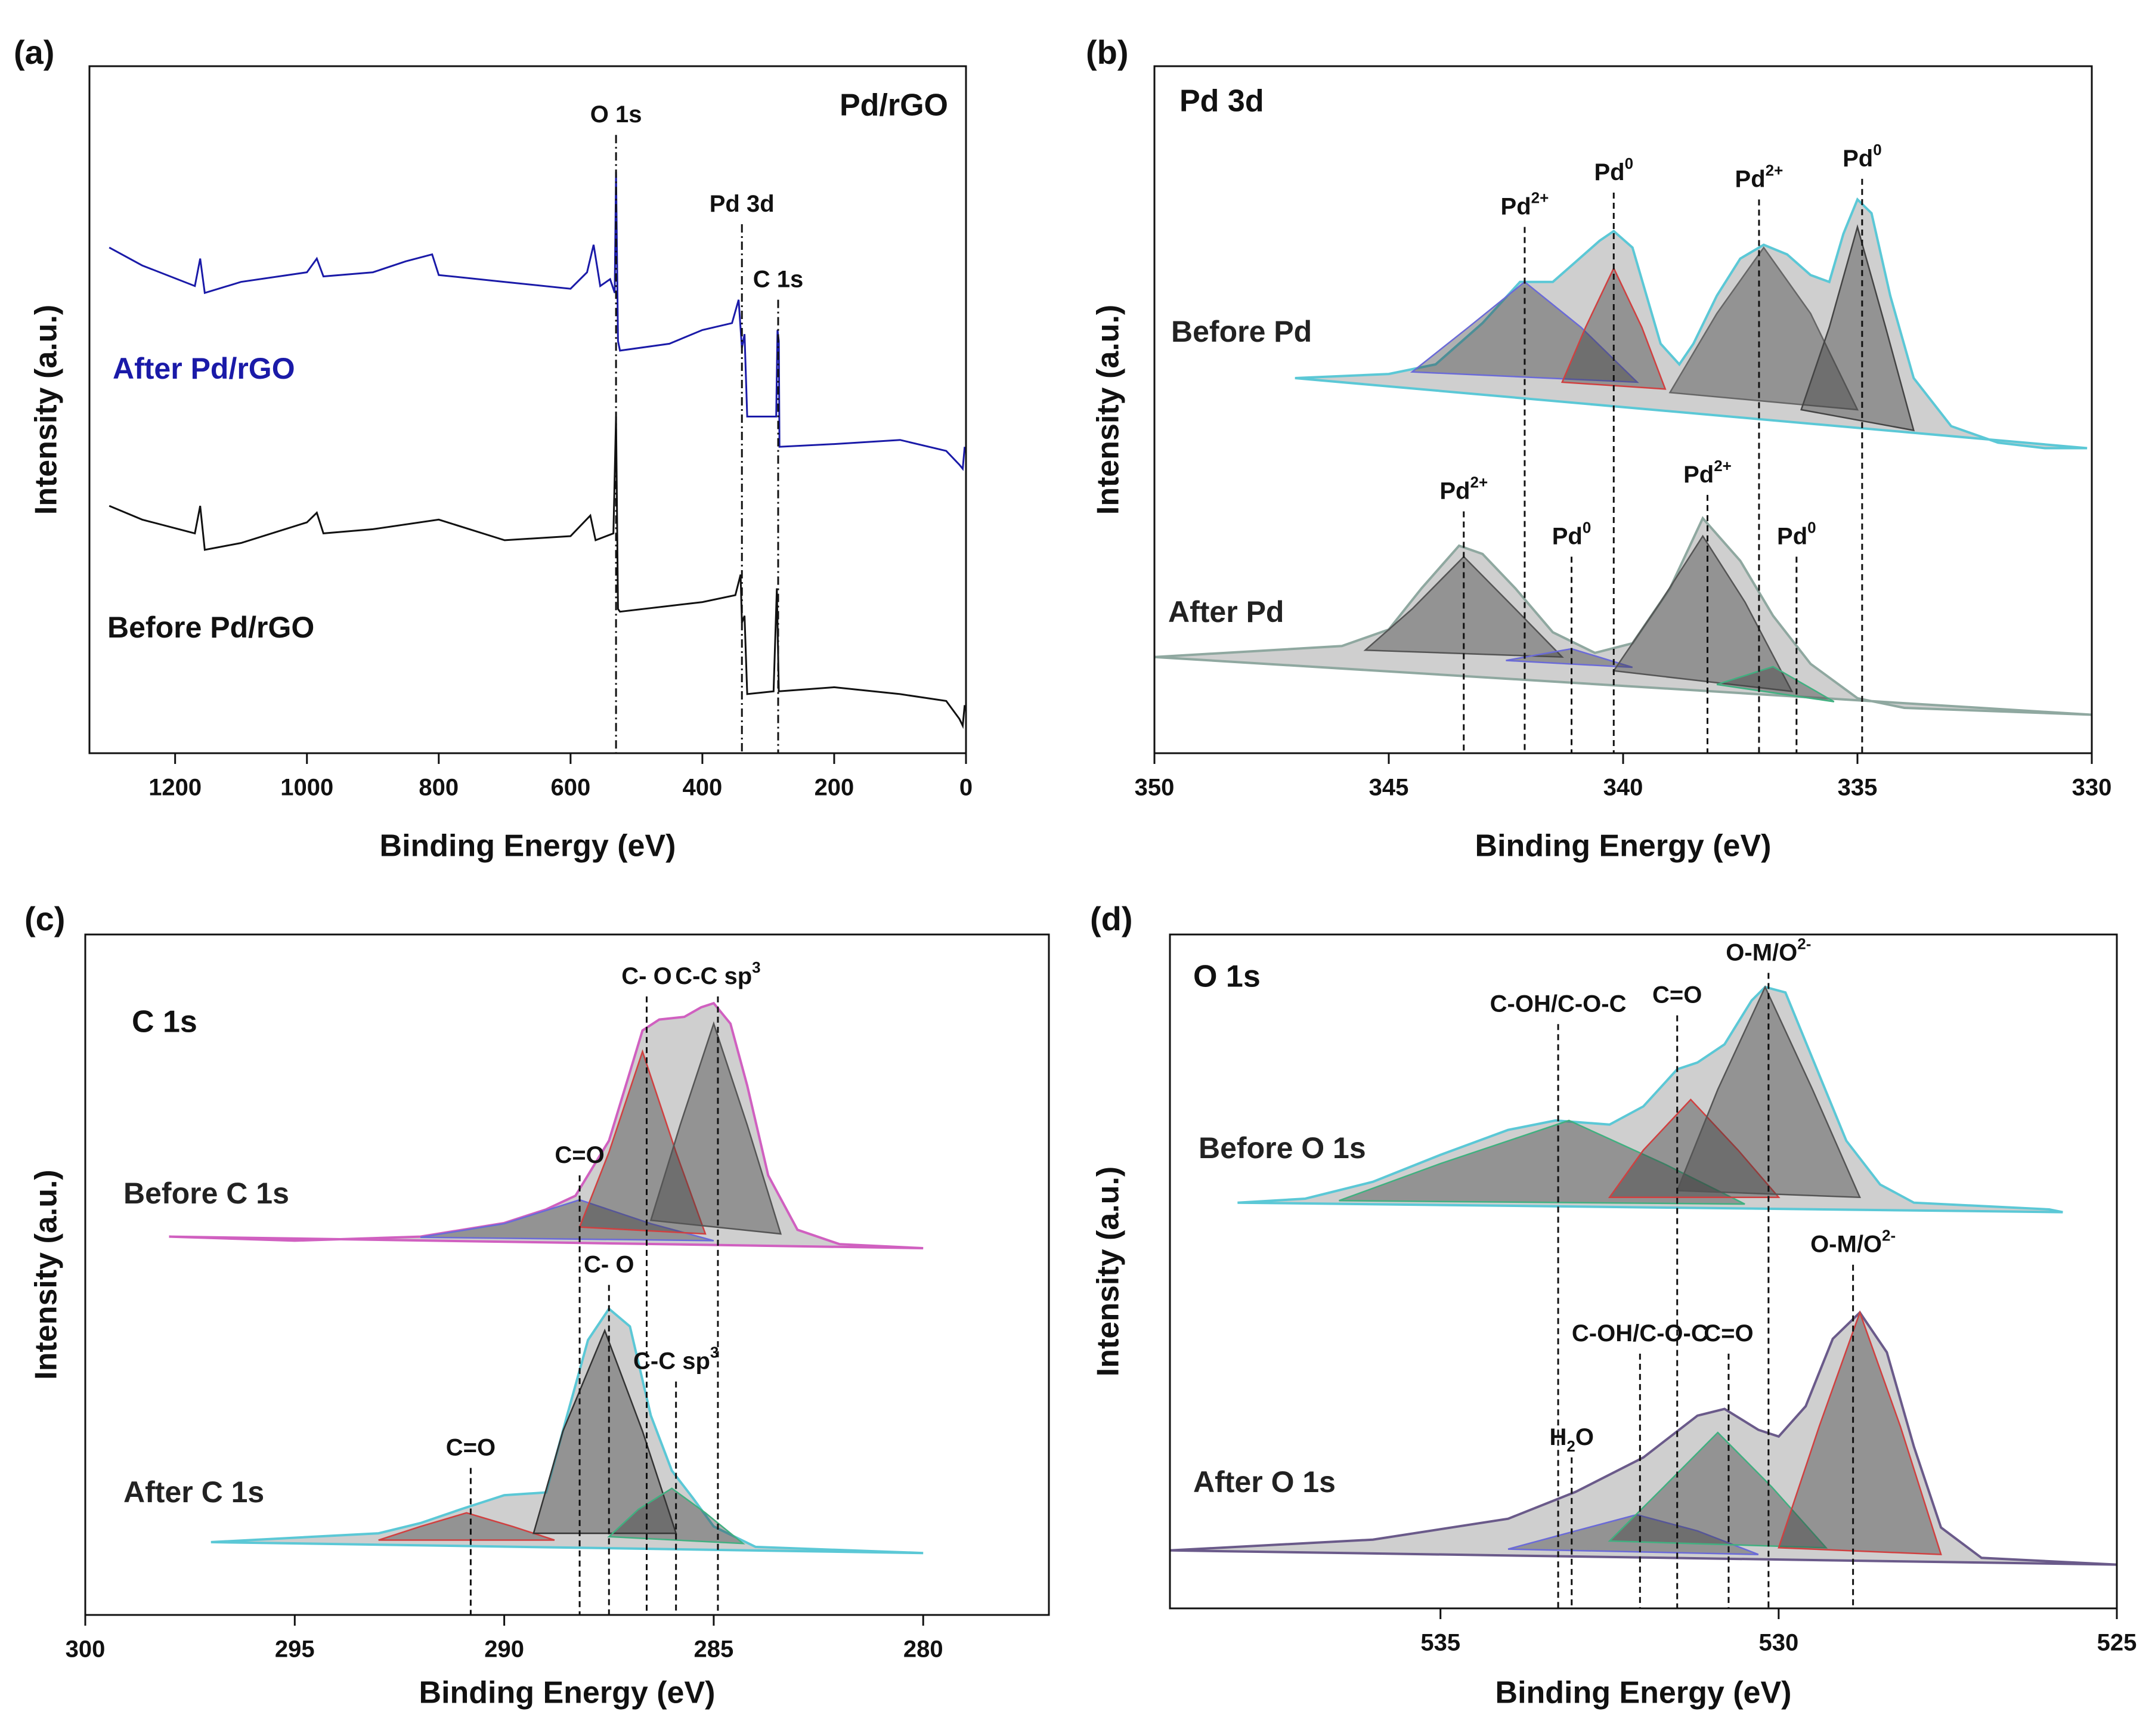  What do you see at coordinates (1889, 1236) in the screenshot?
I see `peak-label-sup: 2-` at bounding box center [1889, 1236].